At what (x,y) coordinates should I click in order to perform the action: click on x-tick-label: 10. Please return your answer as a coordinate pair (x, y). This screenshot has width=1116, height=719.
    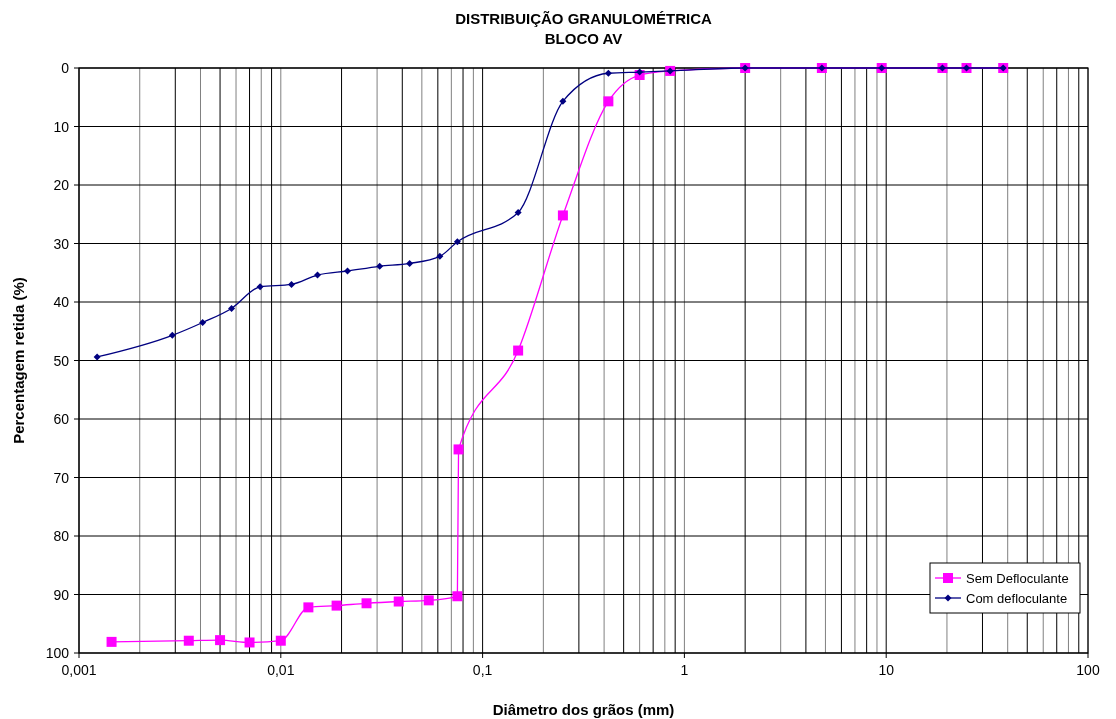
    Looking at the image, I should click on (886, 670).